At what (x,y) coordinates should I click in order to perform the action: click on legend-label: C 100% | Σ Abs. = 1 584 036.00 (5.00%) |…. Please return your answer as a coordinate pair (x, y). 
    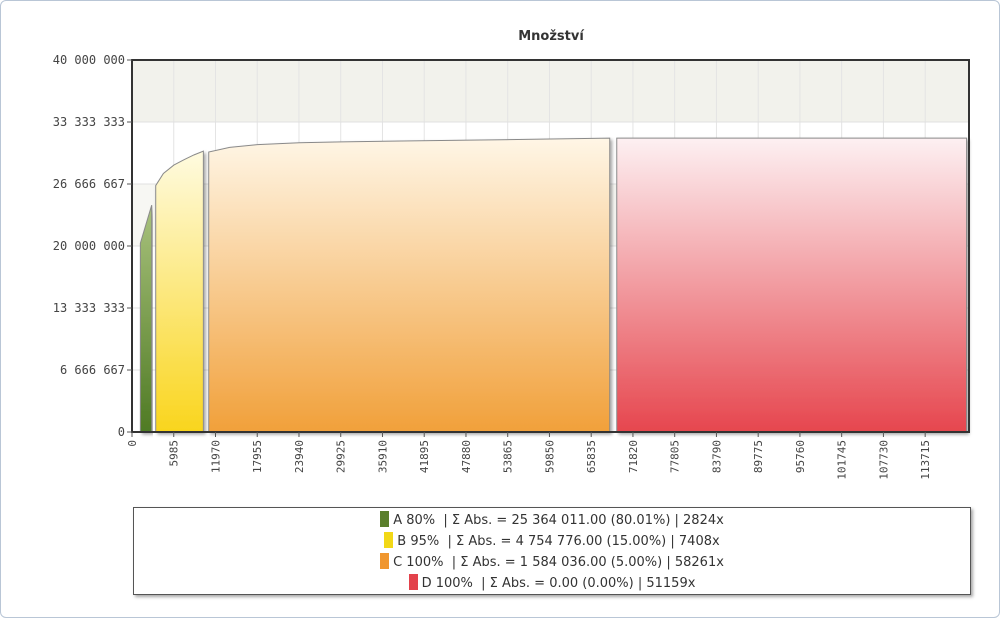
    Looking at the image, I should click on (558, 562).